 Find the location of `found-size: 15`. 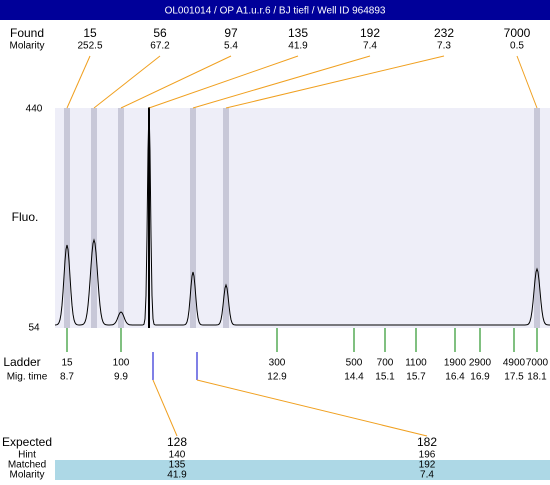

found-size: 15 is located at coordinates (90, 33).